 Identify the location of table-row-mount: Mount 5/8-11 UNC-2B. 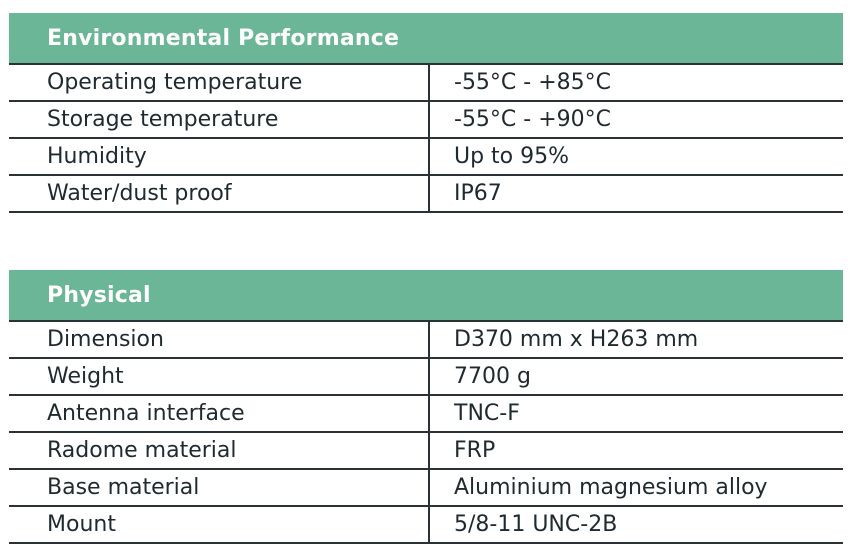
(426, 525).